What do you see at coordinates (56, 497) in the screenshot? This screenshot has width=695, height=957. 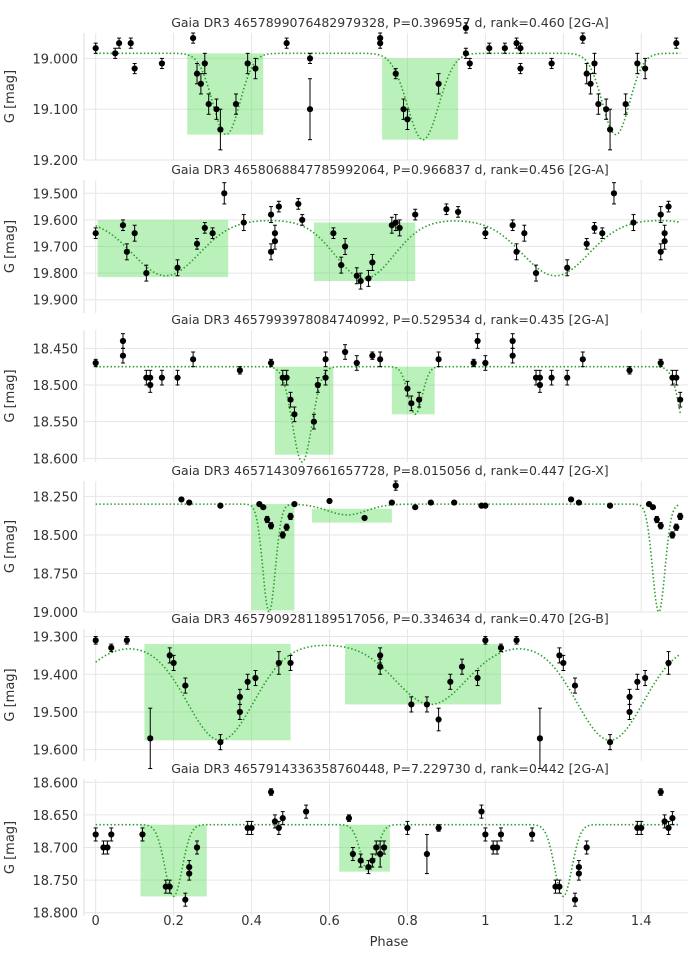 I see `y-tick-label: 18.250` at bounding box center [56, 497].